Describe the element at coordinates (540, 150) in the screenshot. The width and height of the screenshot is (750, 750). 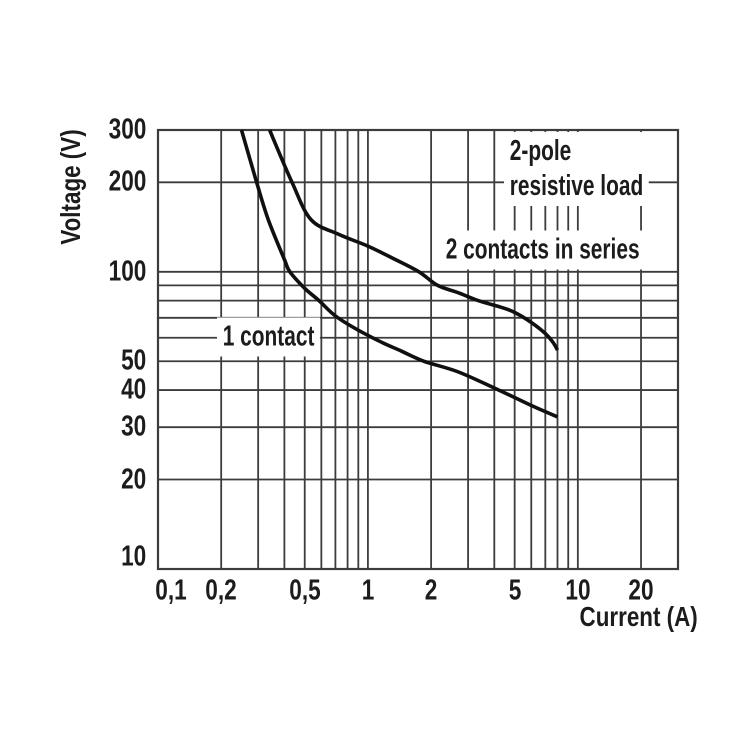
I see `annotation-line: 2-pole` at that location.